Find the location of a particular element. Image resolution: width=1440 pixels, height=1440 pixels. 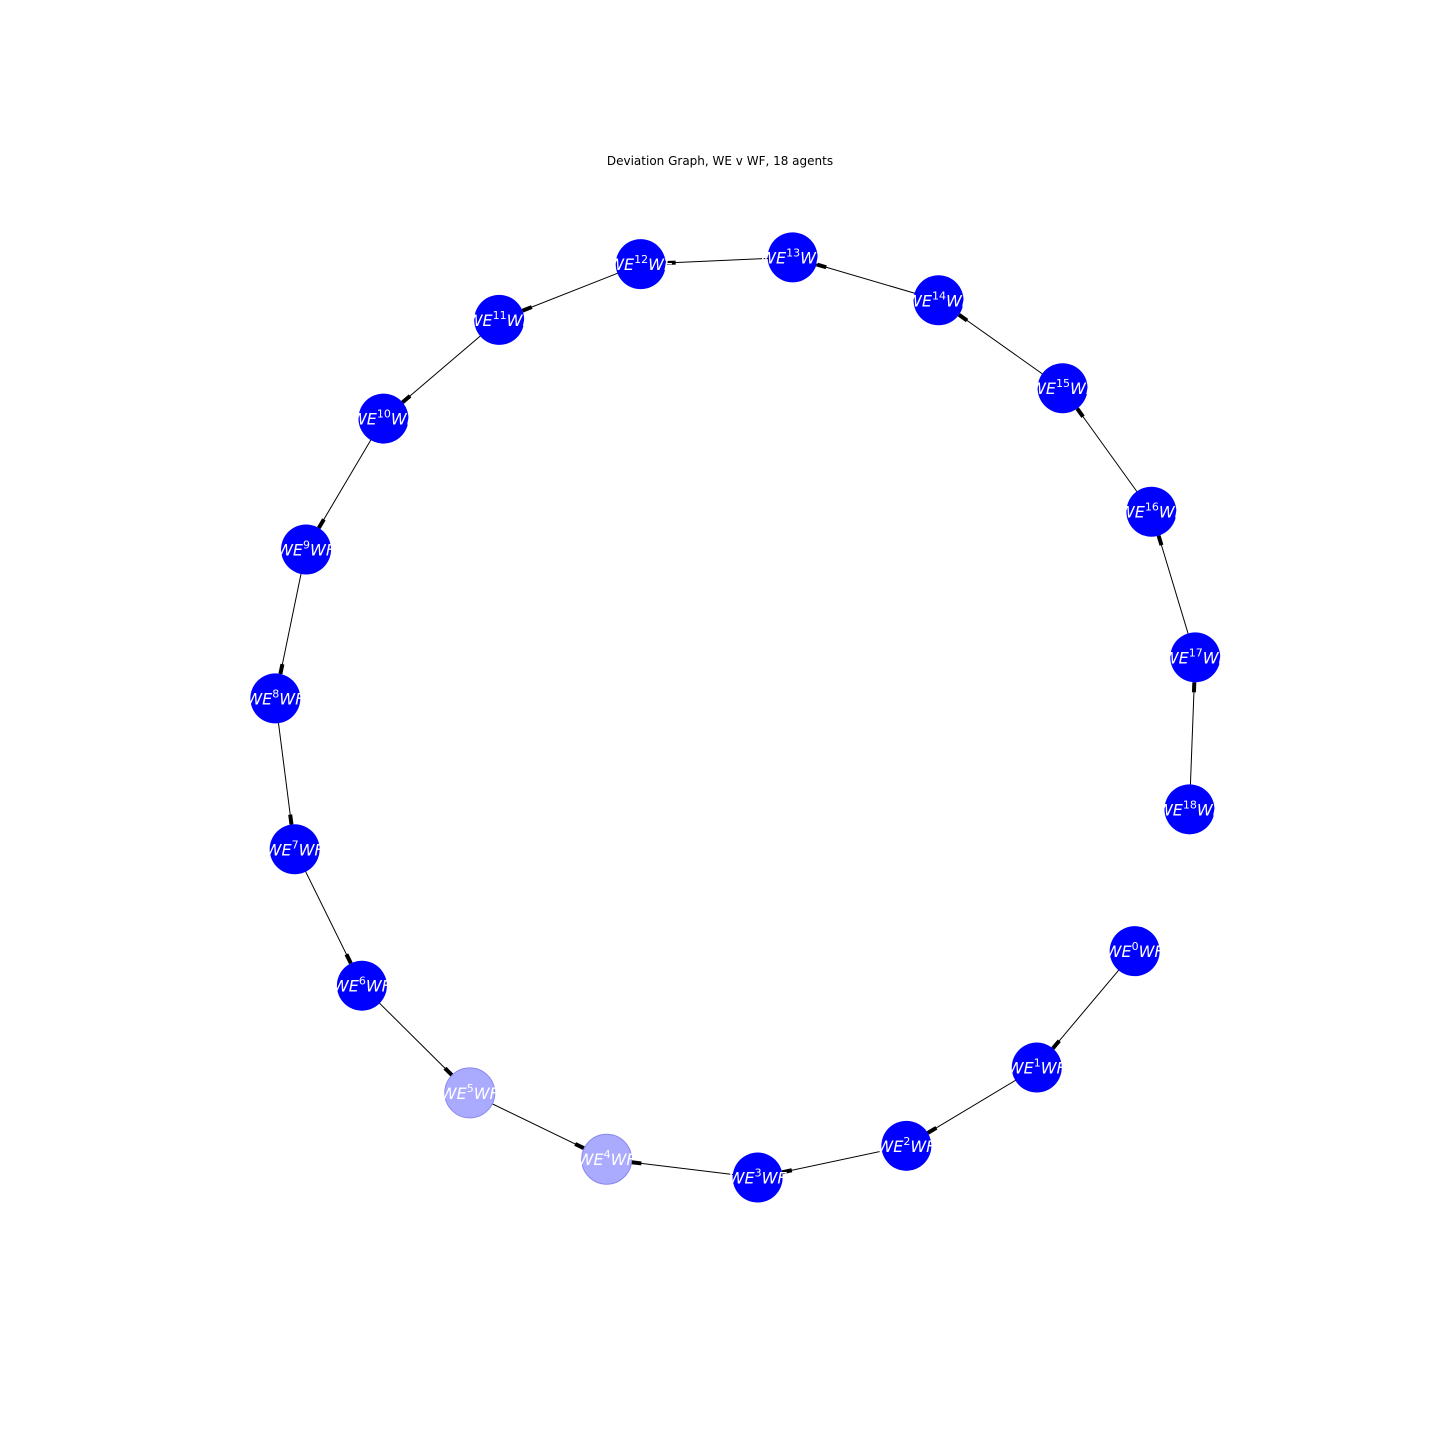

node-label-sup: 5 is located at coordinates (470, 1088).